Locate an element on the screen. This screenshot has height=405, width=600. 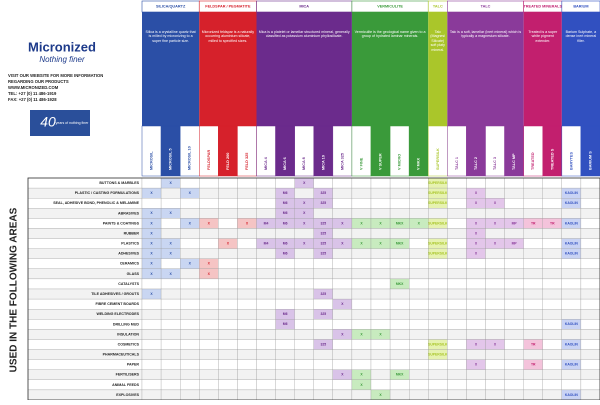
cell-text: MKX is located at coordinates (400, 284).